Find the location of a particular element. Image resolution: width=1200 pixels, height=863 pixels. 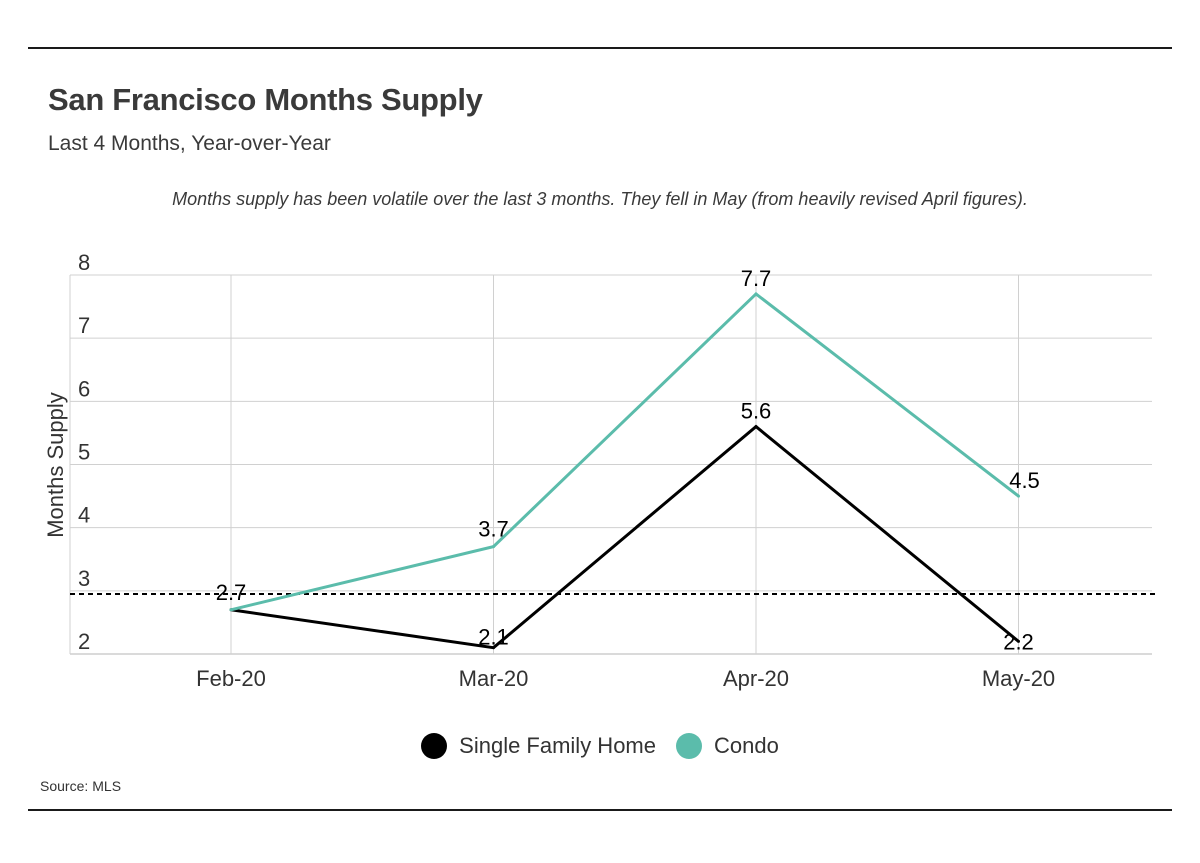

y-tick-label: 2 is located at coordinates (84, 641).